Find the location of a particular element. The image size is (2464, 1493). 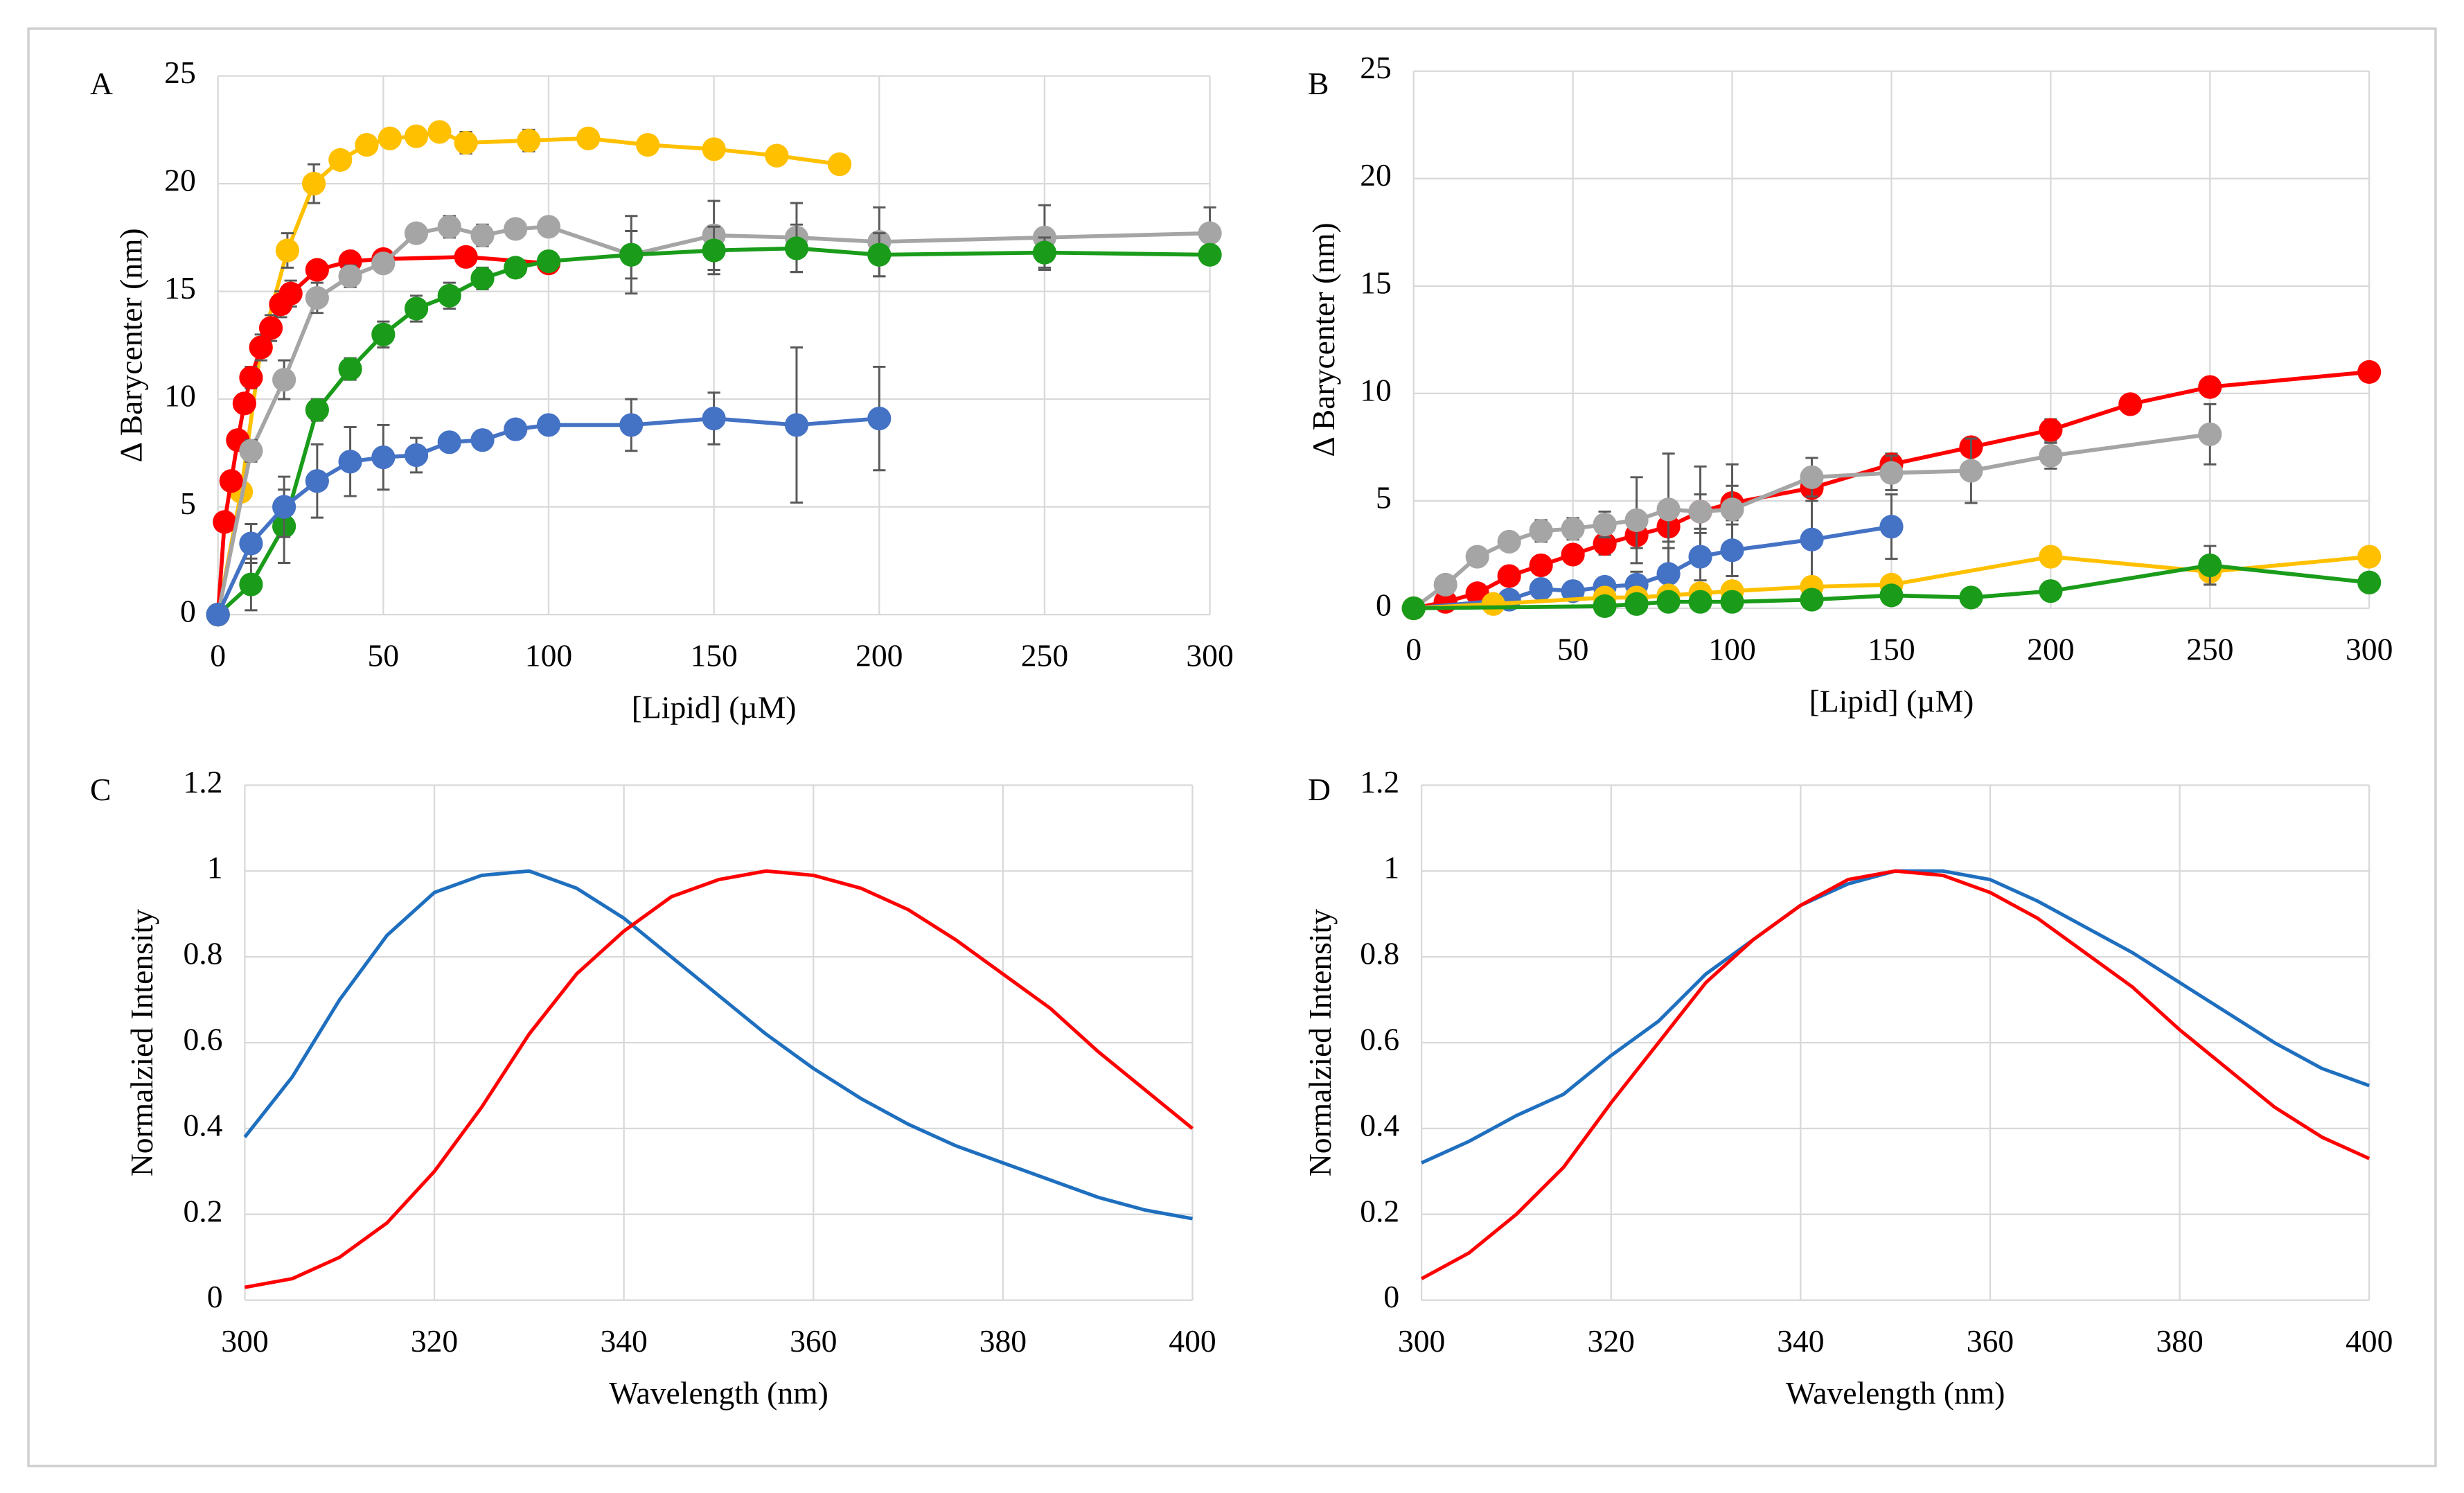

y-tick-label: 15 is located at coordinates (1376, 282).